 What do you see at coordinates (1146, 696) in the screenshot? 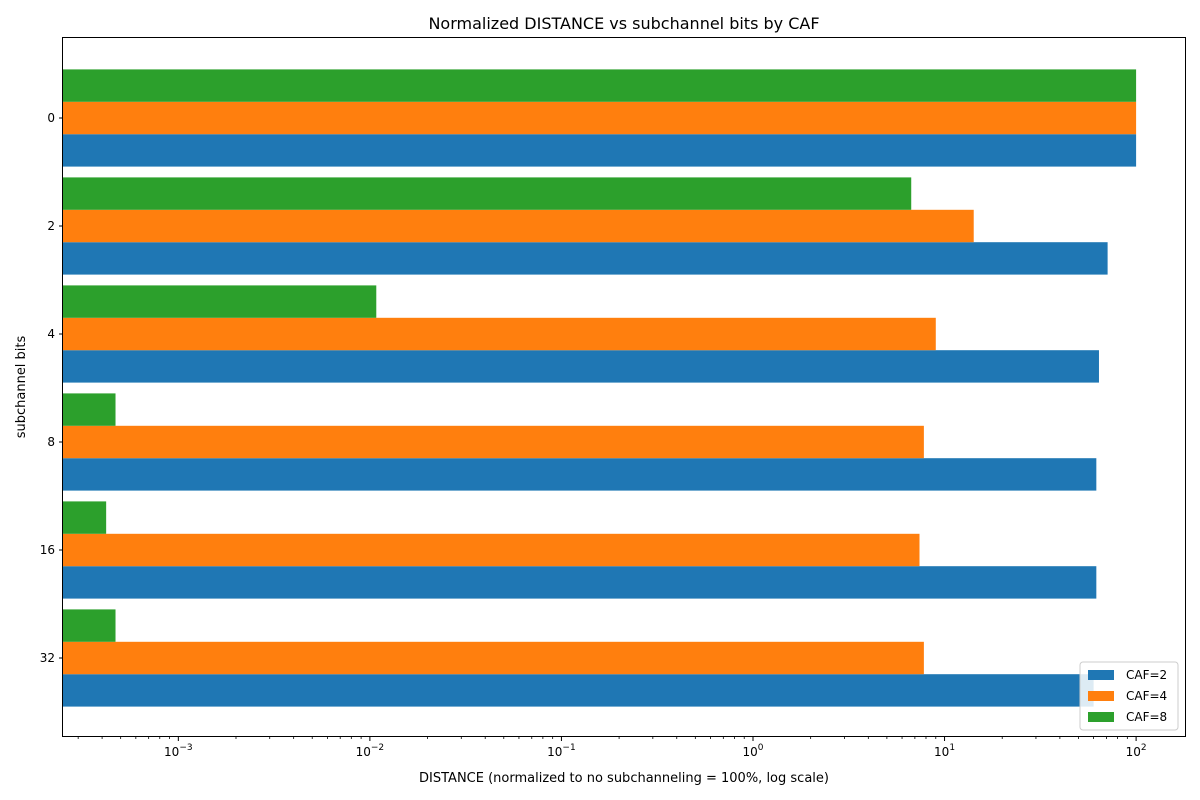
I see `legend-label-caf4: CAF=4` at bounding box center [1146, 696].